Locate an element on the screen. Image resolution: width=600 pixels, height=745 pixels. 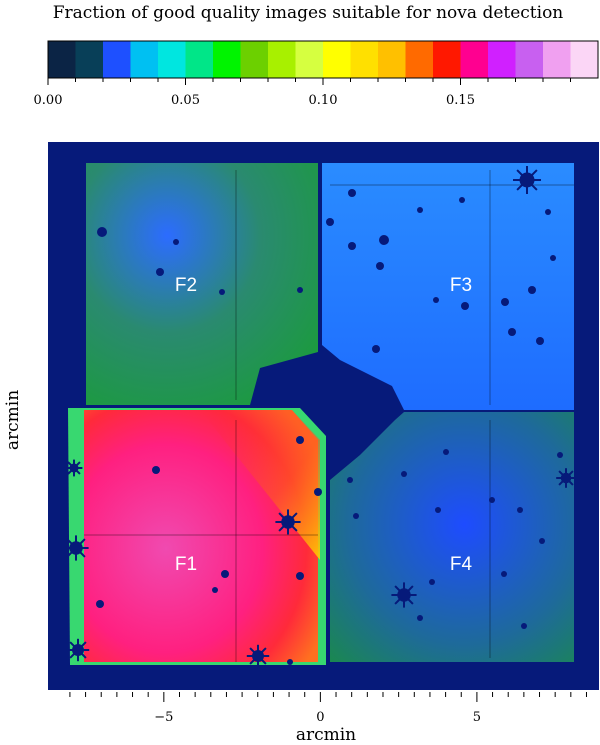
x-axis: −5 0 5 is located at coordinates (328, 708).